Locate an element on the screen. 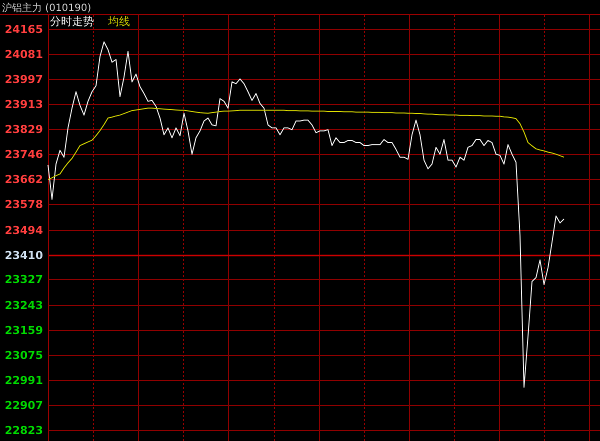 The image size is (600, 441). y-tick-label: 22907 is located at coordinates (23, 405).